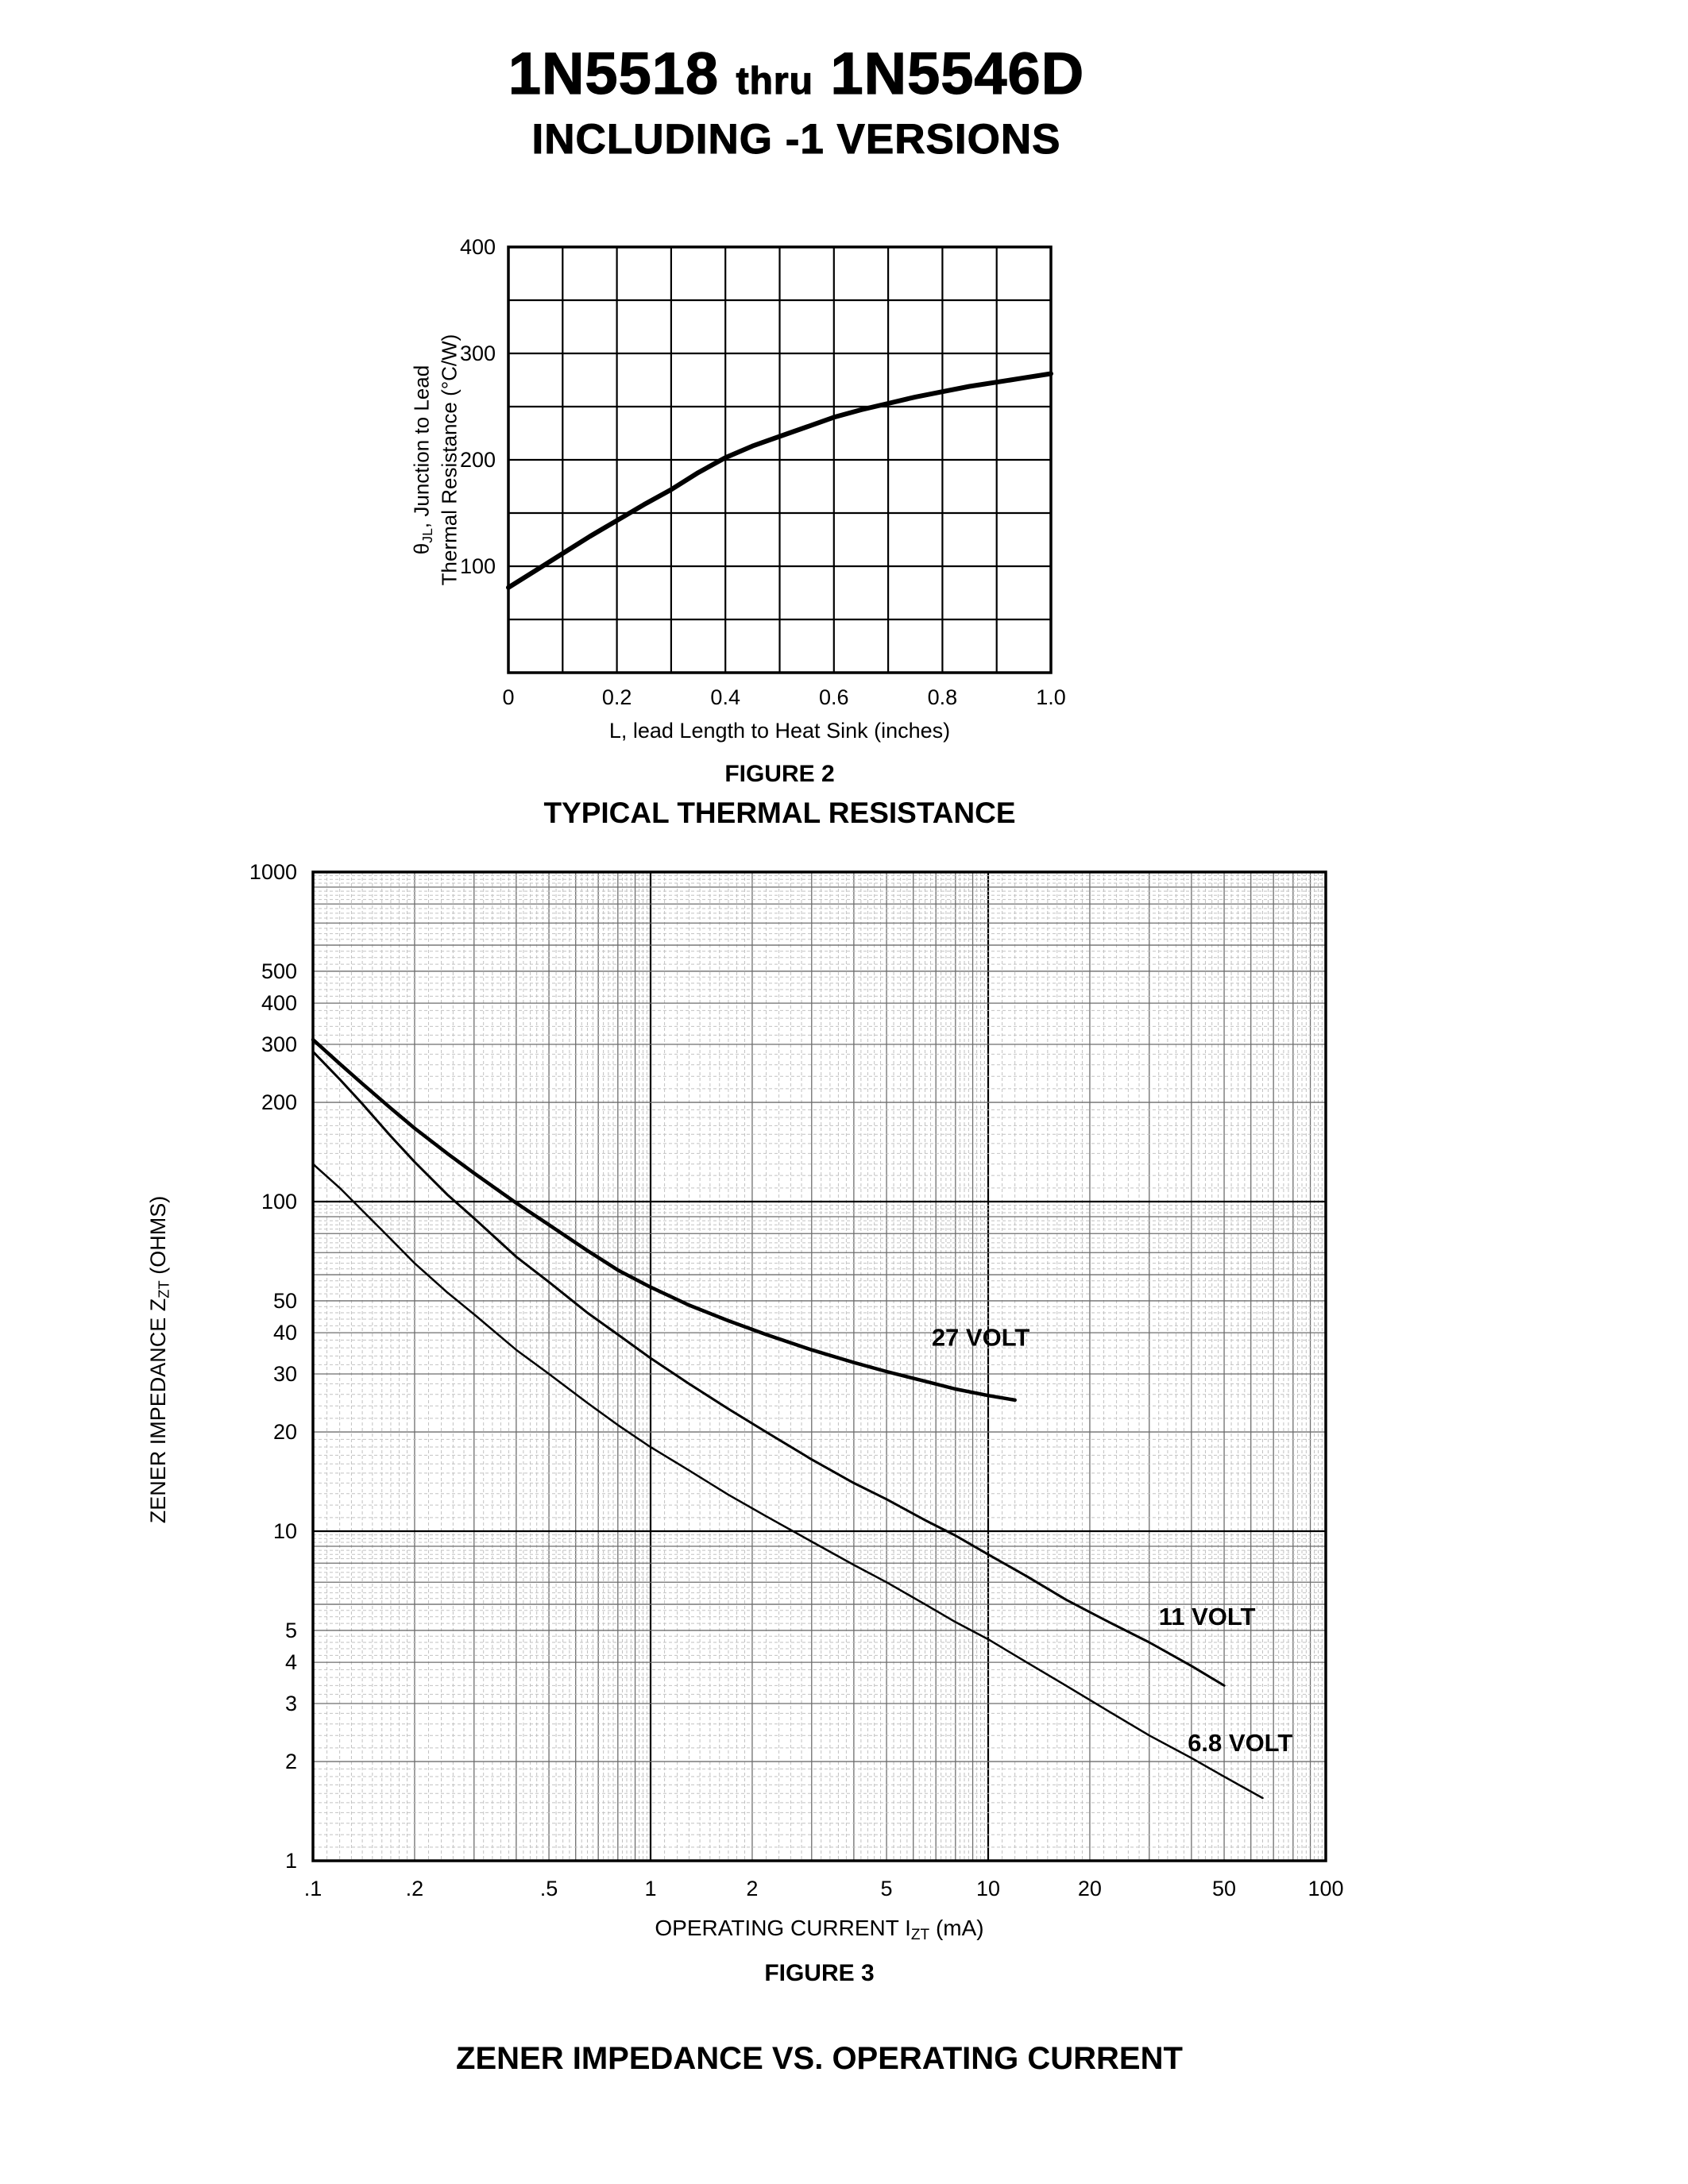  What do you see at coordinates (887, 1888) in the screenshot?
I see `x-tick-label: 5` at bounding box center [887, 1888].